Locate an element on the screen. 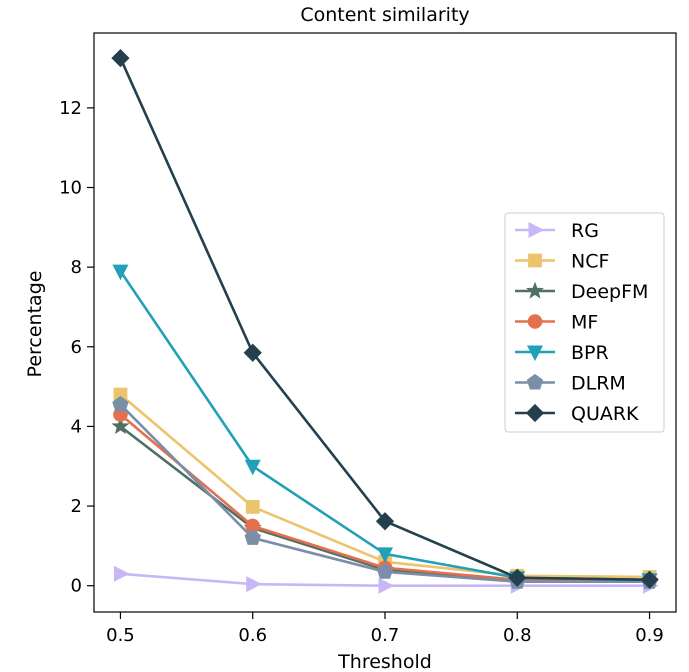 This screenshot has height=672, width=689. legend-item-rg: RG is located at coordinates (557, 231).